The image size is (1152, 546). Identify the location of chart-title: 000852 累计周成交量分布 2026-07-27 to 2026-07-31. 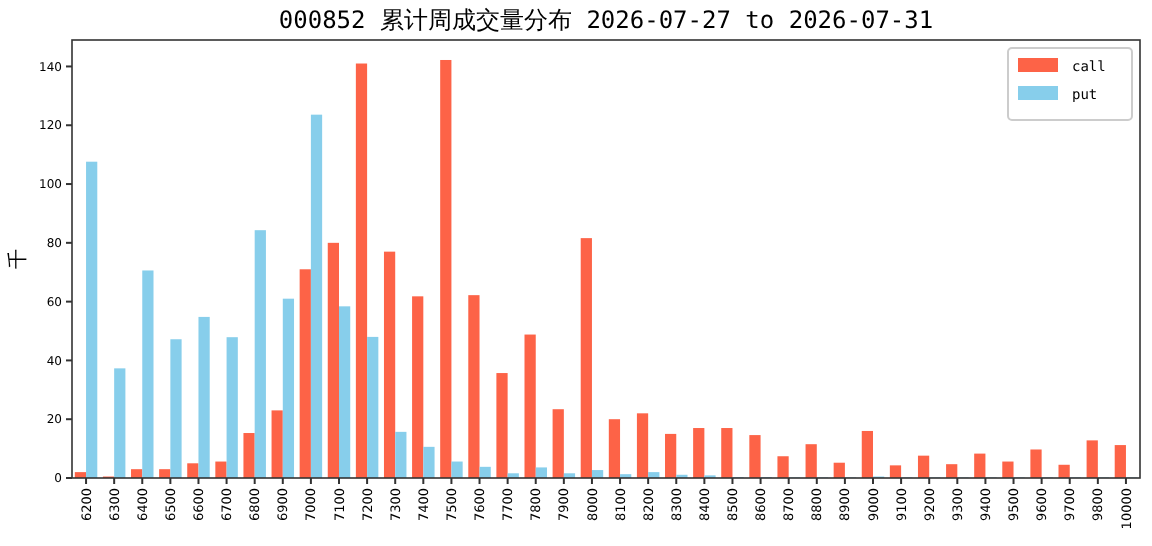
(606, 20).